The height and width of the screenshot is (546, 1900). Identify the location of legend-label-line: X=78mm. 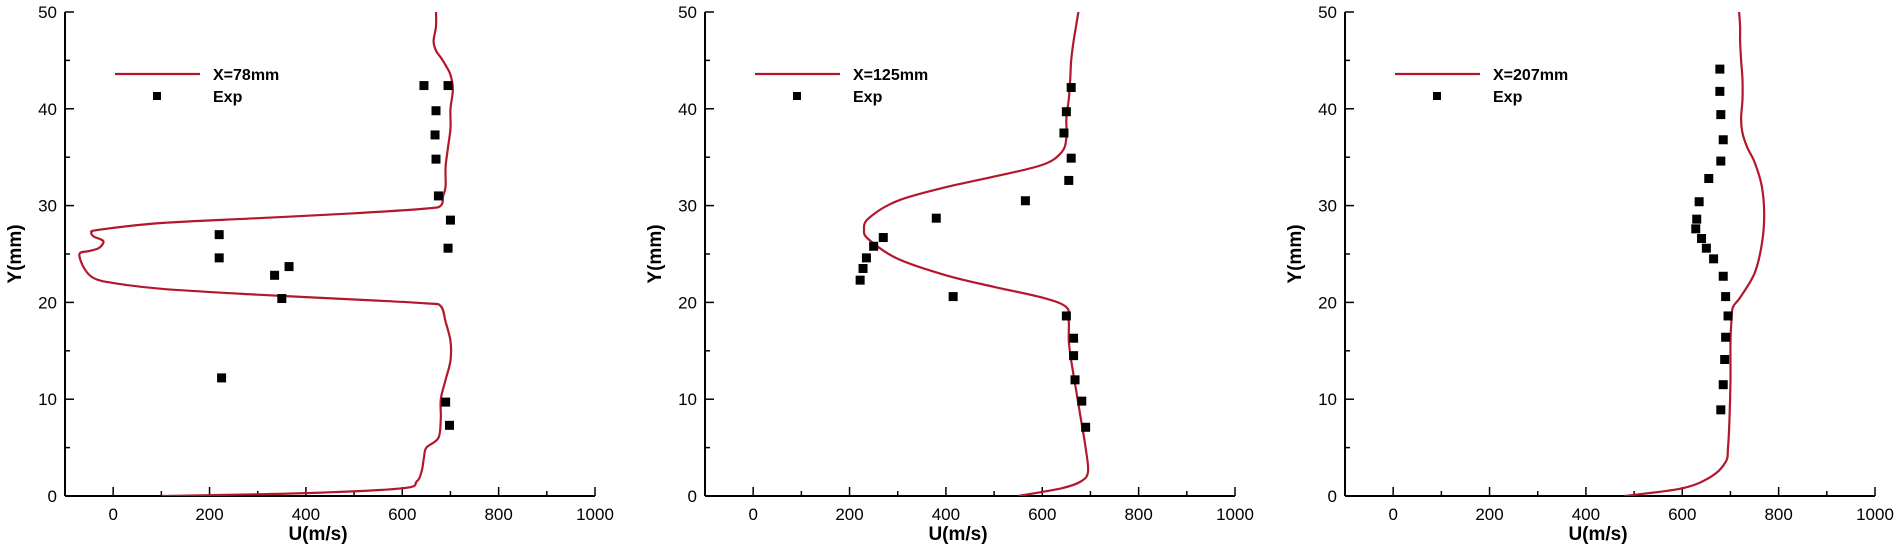
(246, 75).